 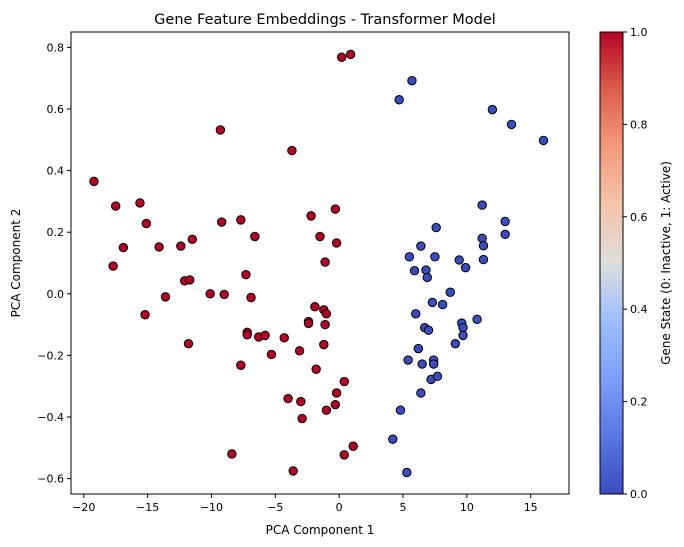 I want to click on x-tick-label: 10, so click(x=467, y=507).